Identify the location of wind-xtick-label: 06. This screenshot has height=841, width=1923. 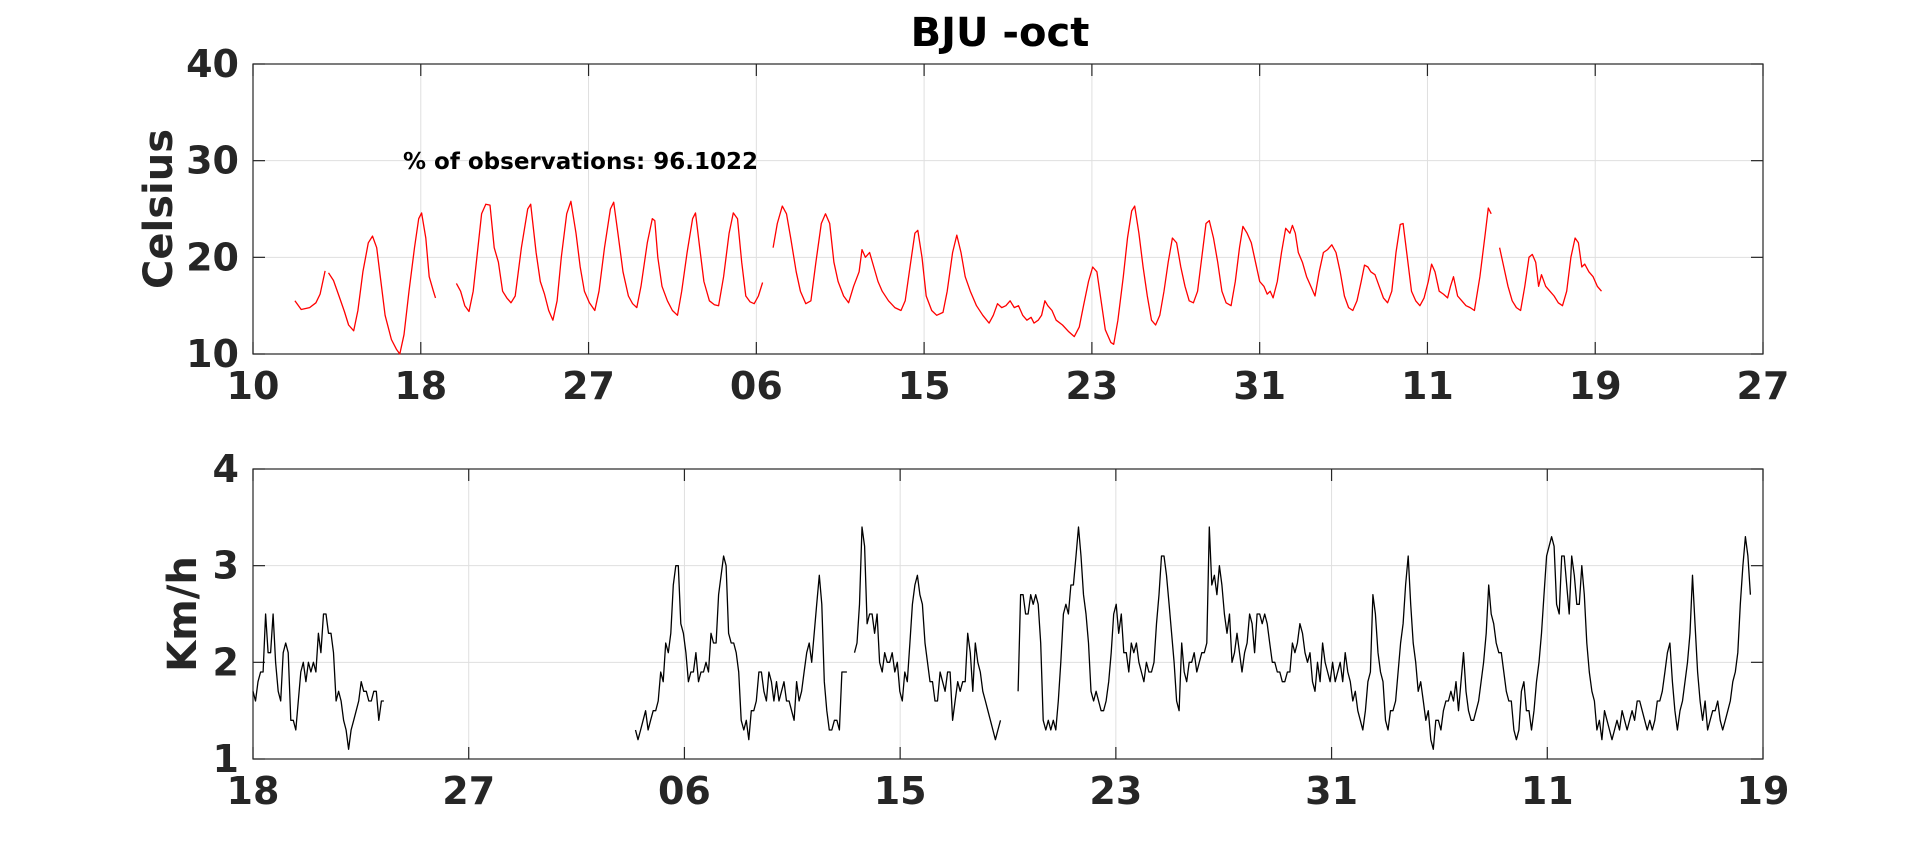
(684, 791).